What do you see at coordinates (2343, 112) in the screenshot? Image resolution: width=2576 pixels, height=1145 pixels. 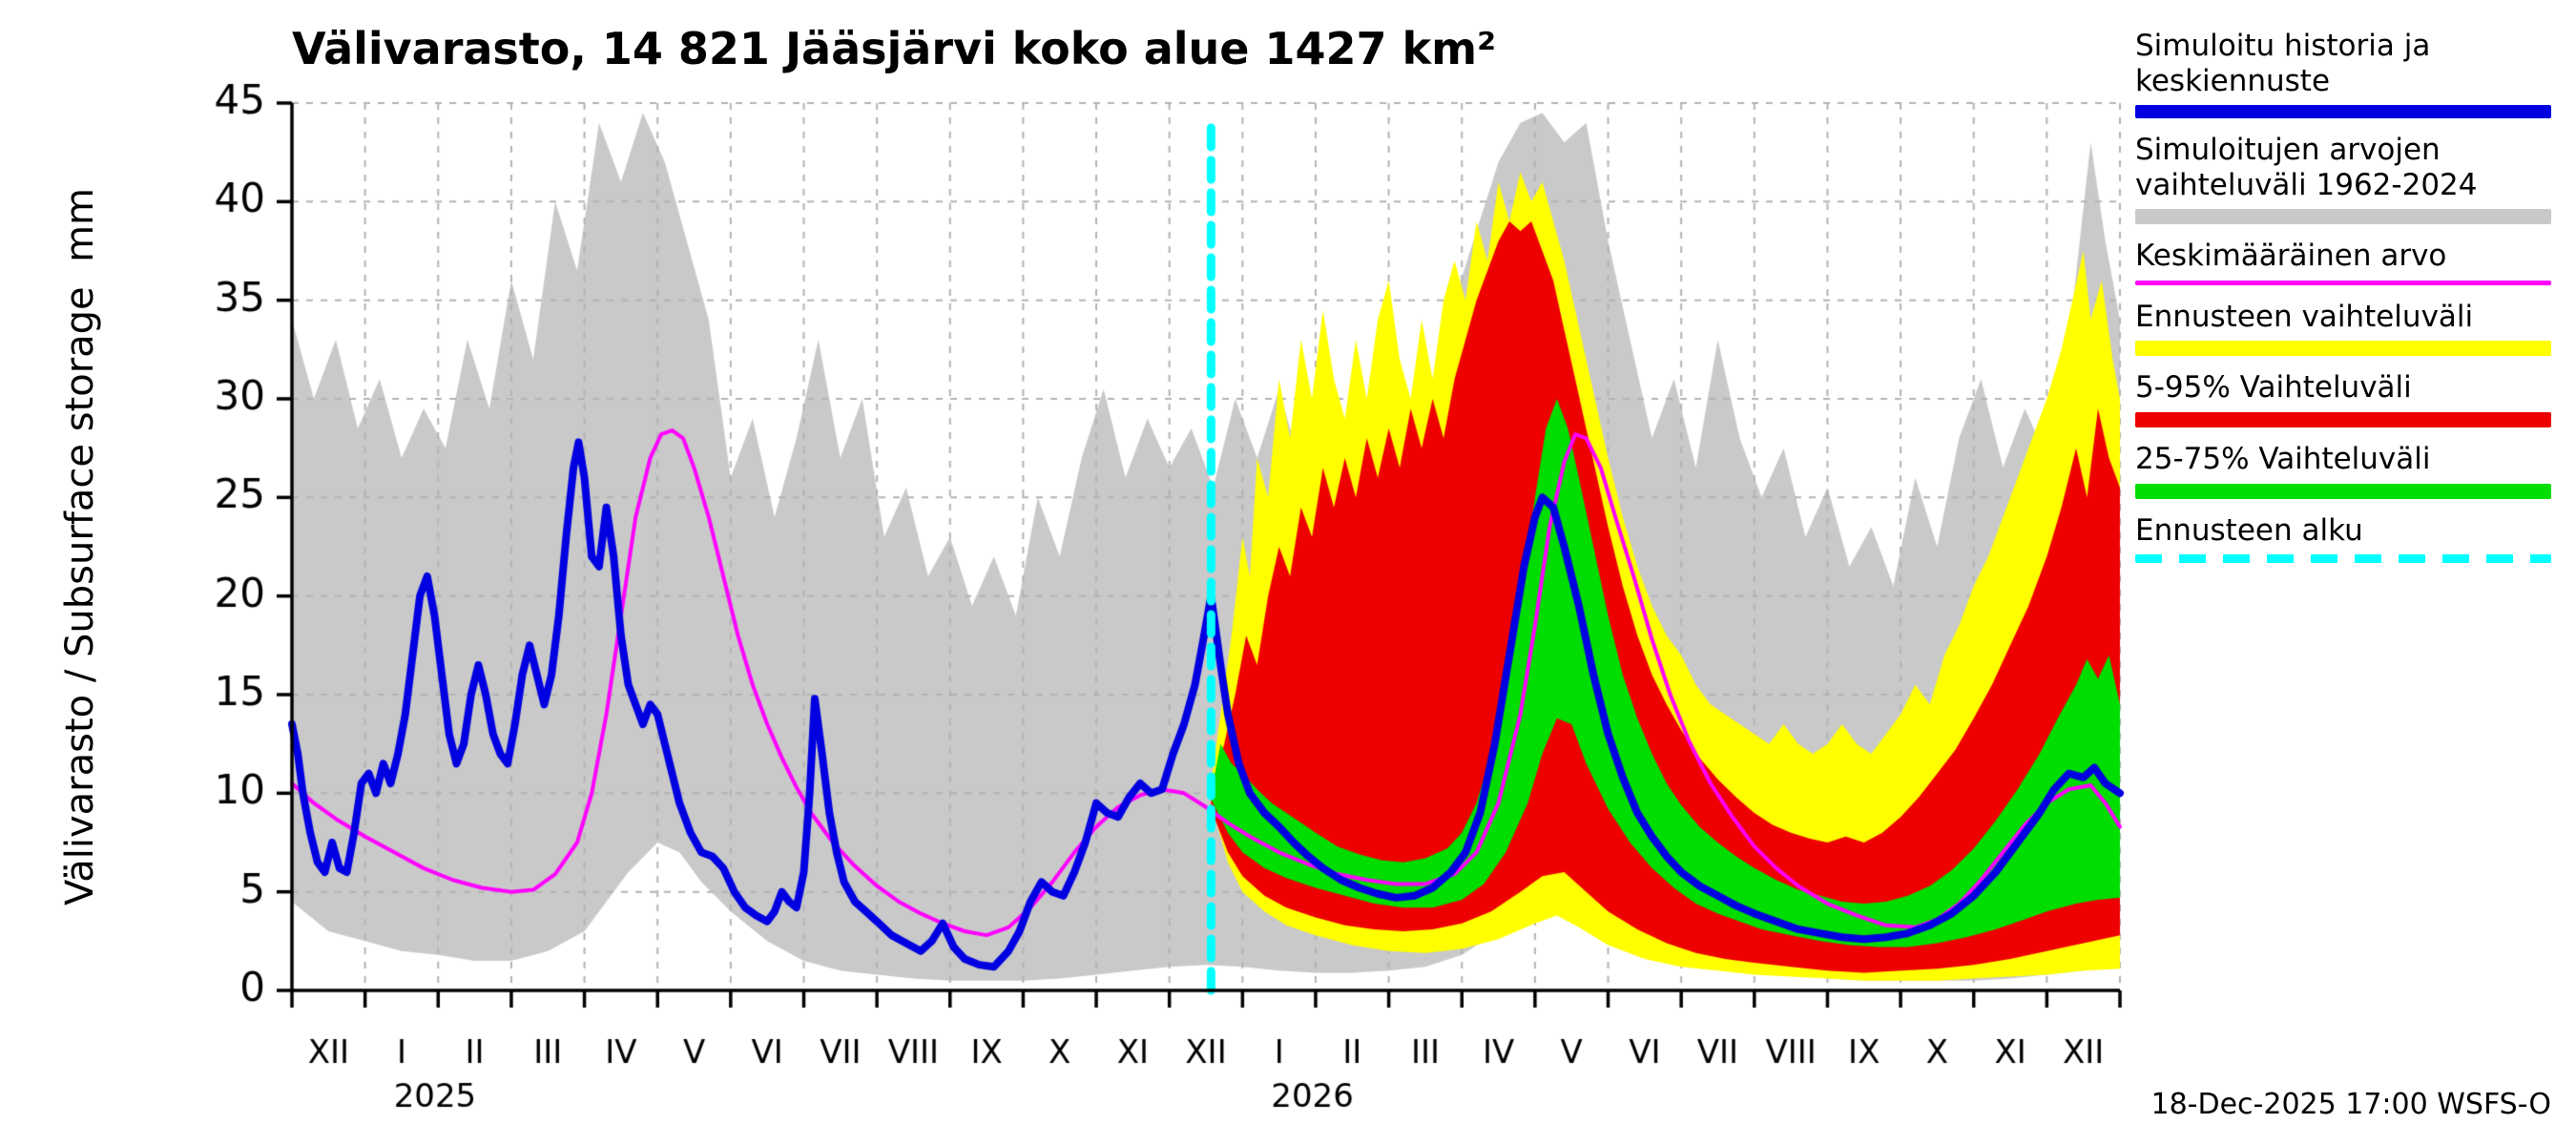 I see `legend-swatch-blue-line` at bounding box center [2343, 112].